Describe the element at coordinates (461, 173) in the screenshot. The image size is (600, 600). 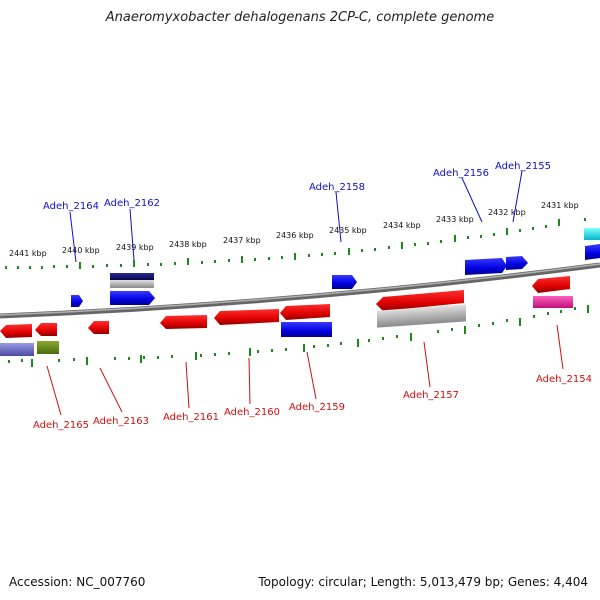
I see `gene-label: Adeh_2156` at that location.